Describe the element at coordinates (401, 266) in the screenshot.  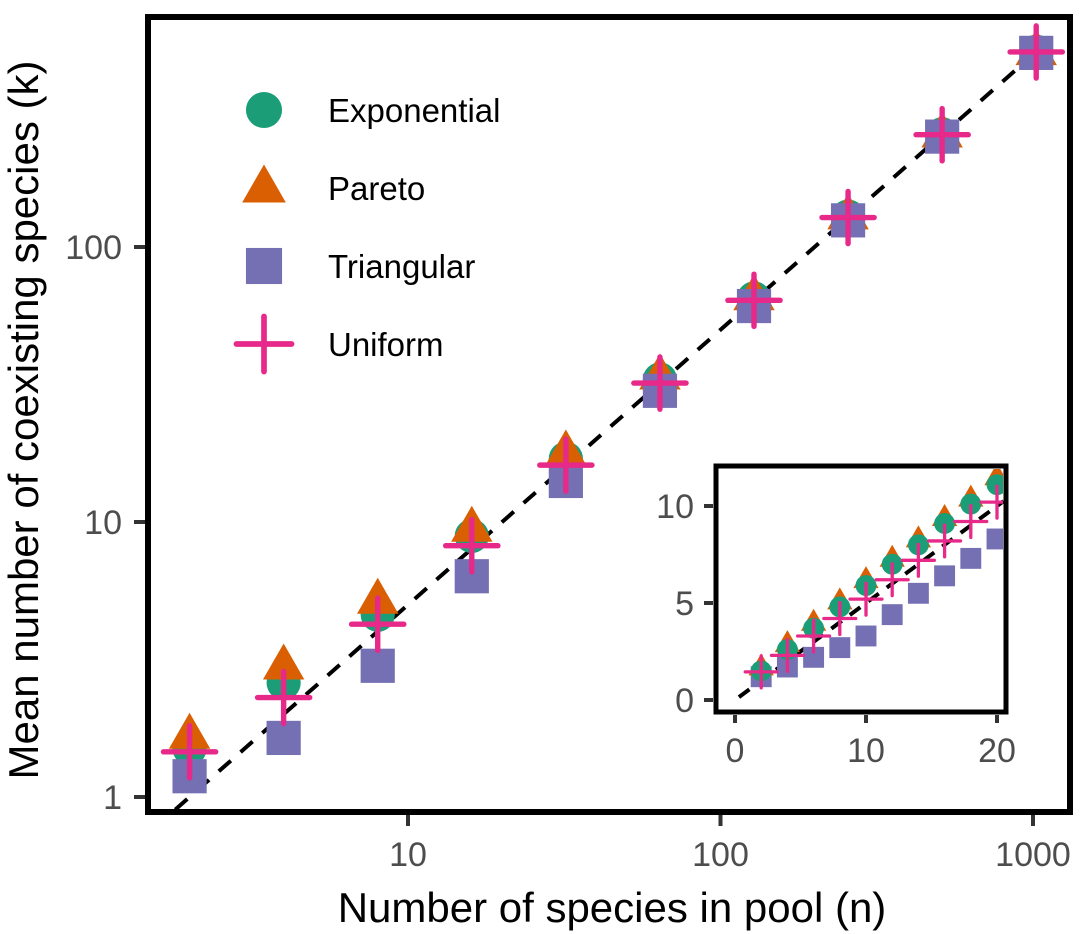
I see `legend-label: Triangular` at that location.